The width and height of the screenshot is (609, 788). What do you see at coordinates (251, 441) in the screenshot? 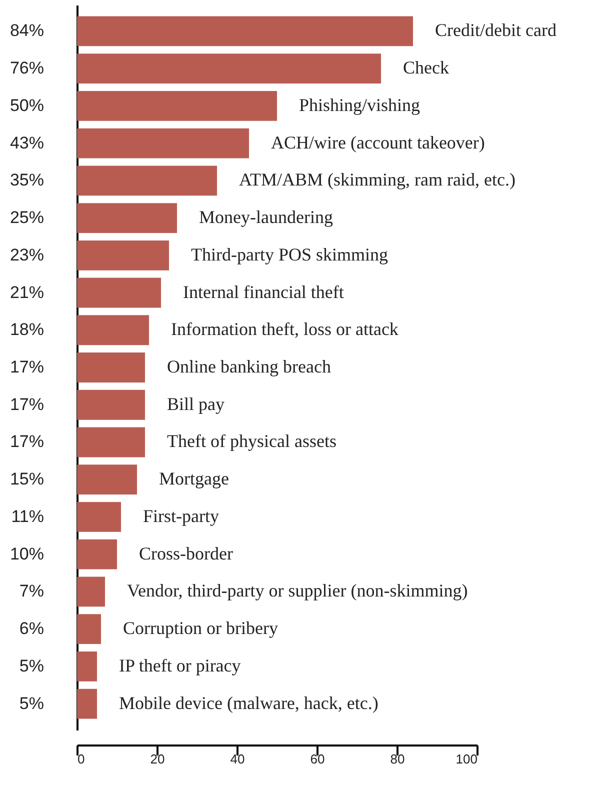
I see `y-tick-label: Theft of physical assets` at bounding box center [251, 441].